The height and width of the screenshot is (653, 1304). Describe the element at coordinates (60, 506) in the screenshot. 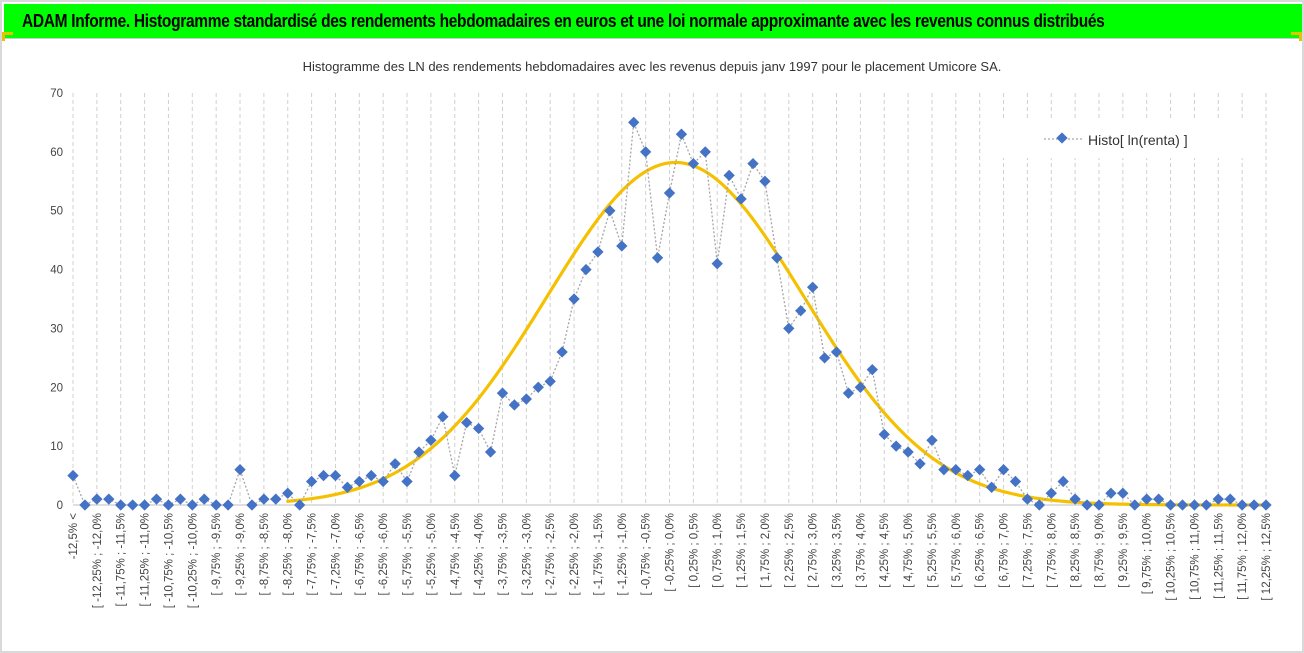

I see `y-tick-label: 0` at that location.